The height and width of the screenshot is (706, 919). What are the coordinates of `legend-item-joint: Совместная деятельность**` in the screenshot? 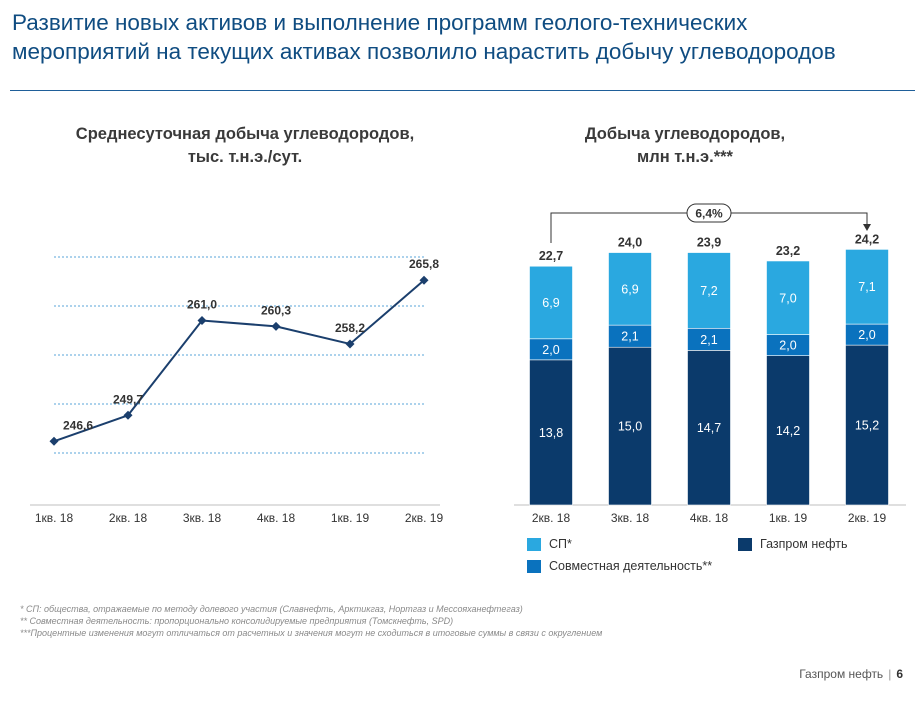 It's located at (619, 566).